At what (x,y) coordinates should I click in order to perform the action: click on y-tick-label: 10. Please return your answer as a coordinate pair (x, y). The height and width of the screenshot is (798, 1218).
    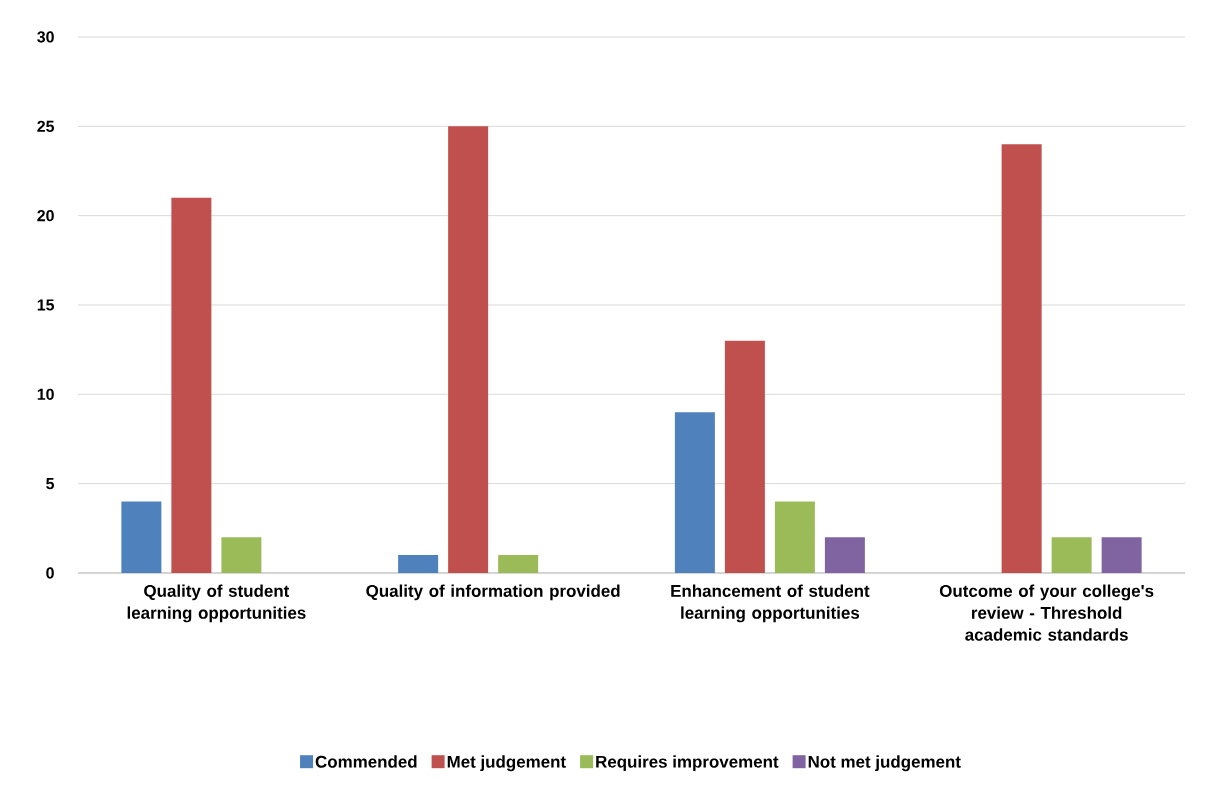
    Looking at the image, I should click on (45, 394).